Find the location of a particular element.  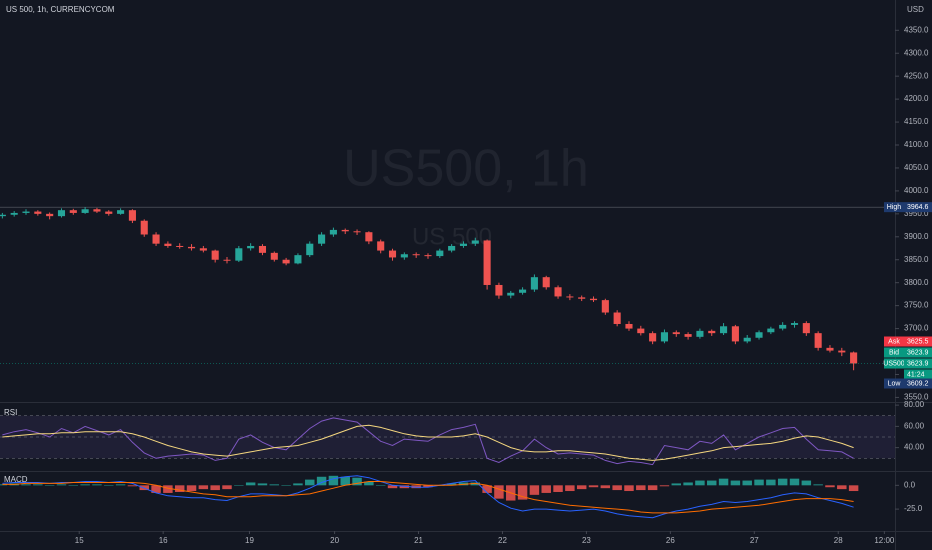

countdown: 41:24 is located at coordinates (916, 374).